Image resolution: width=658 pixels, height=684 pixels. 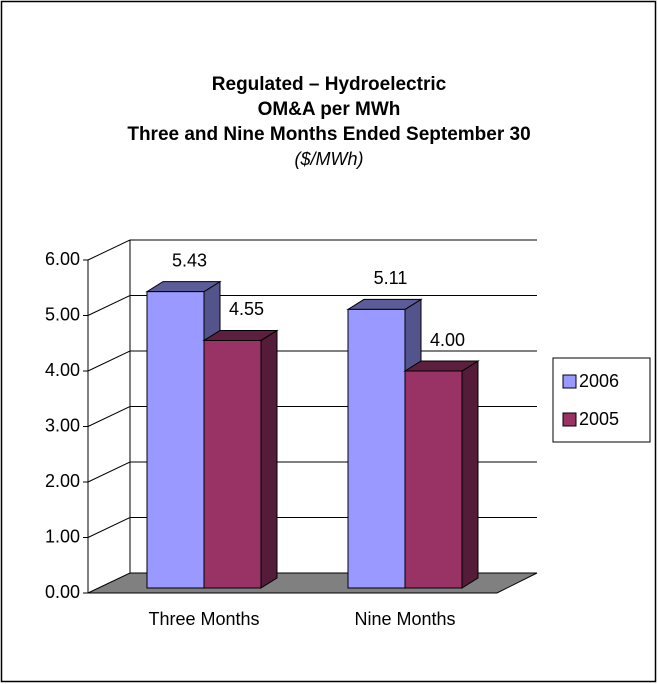 What do you see at coordinates (391, 278) in the screenshot?
I see `data-label: 5.11` at bounding box center [391, 278].